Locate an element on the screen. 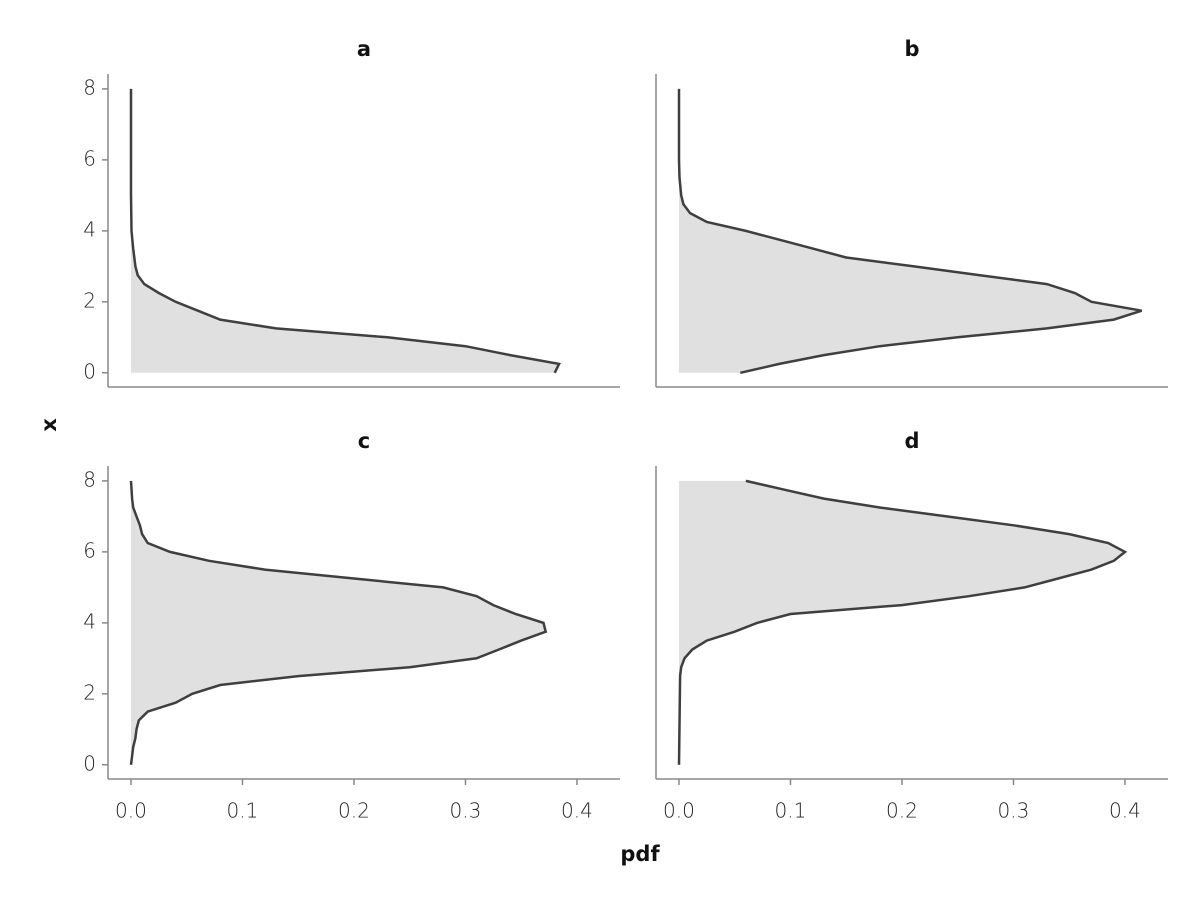  y-axis-label: x is located at coordinates (49, 425).